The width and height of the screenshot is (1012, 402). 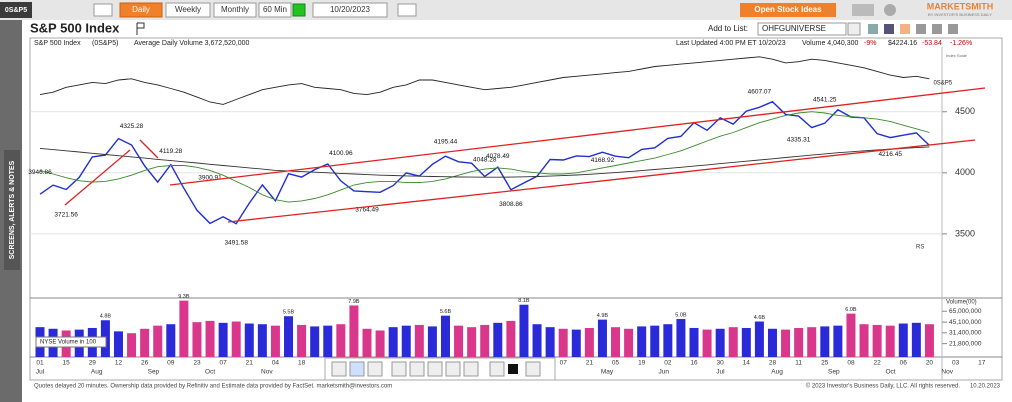 What do you see at coordinates (851, 310) in the screenshot?
I see `volume-label: 6.0B` at bounding box center [851, 310].